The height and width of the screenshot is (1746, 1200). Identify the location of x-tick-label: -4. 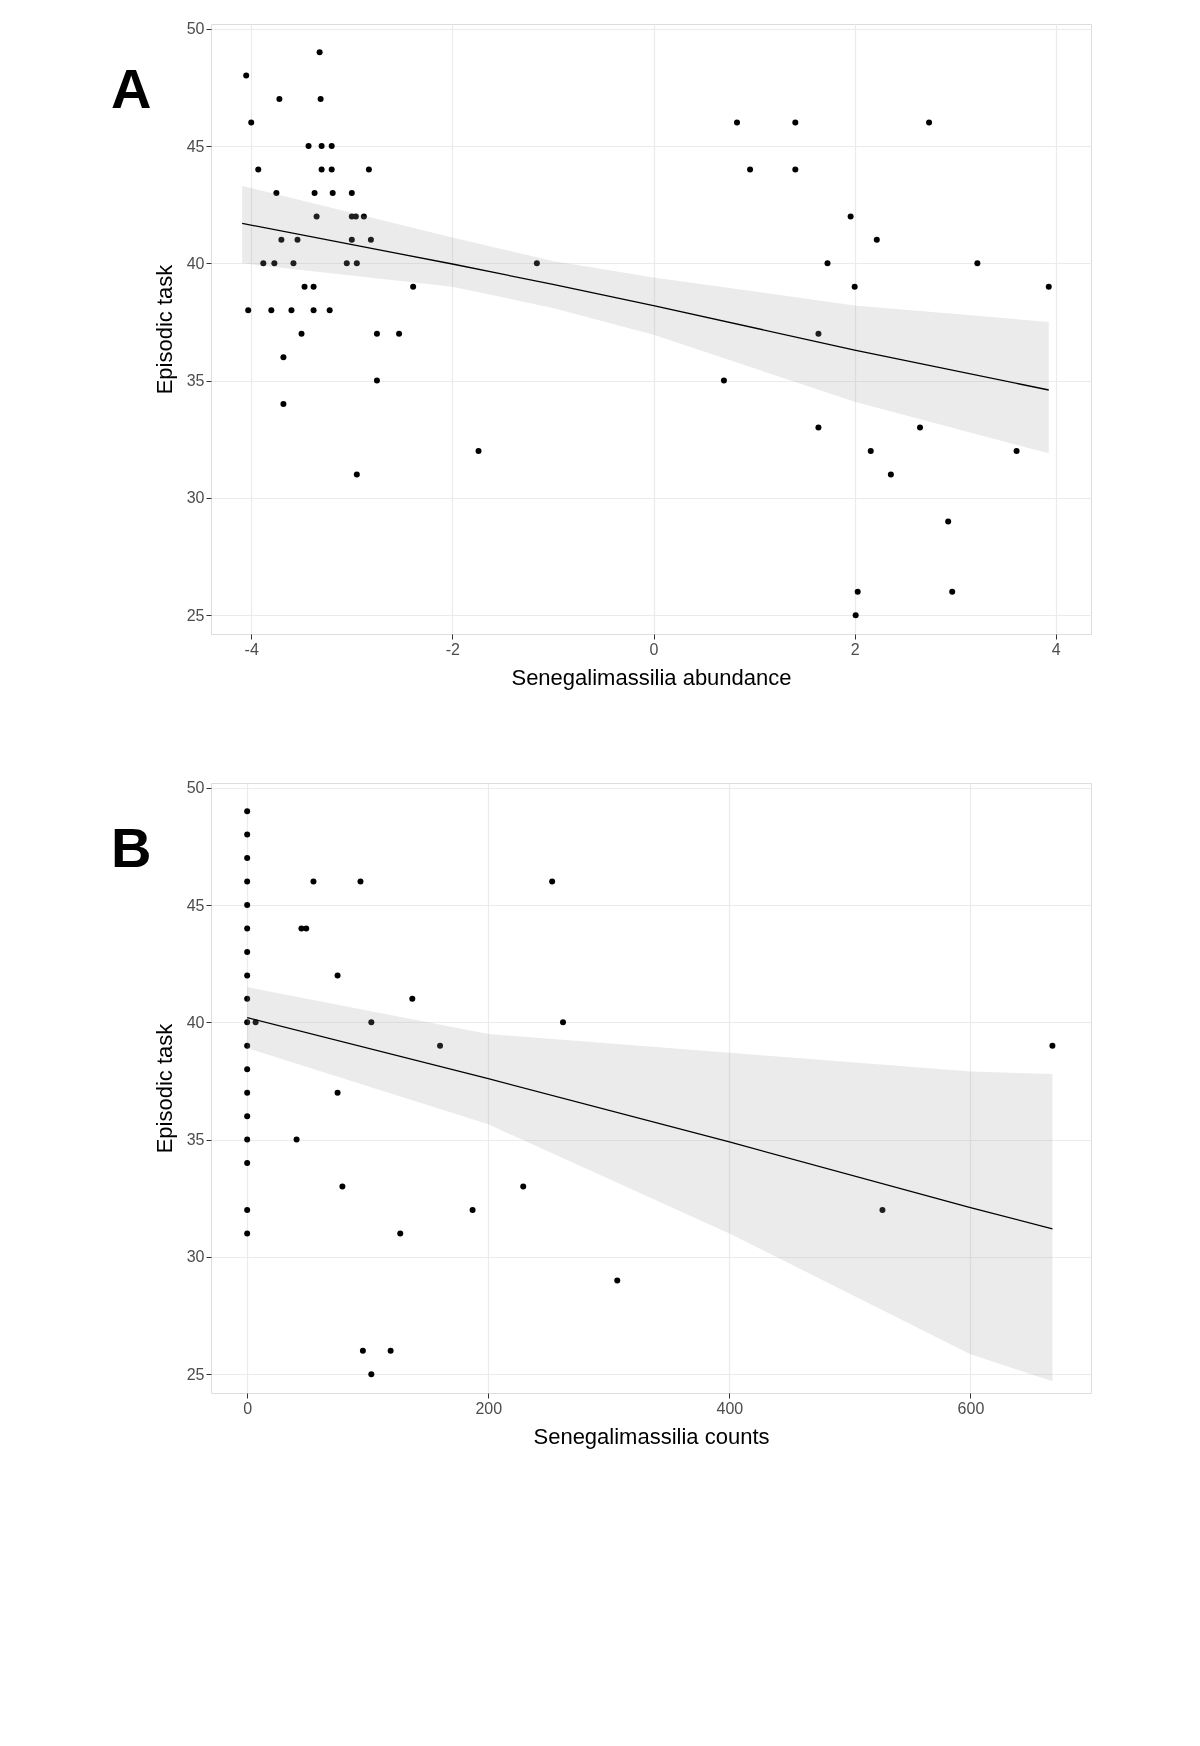
(251, 649).